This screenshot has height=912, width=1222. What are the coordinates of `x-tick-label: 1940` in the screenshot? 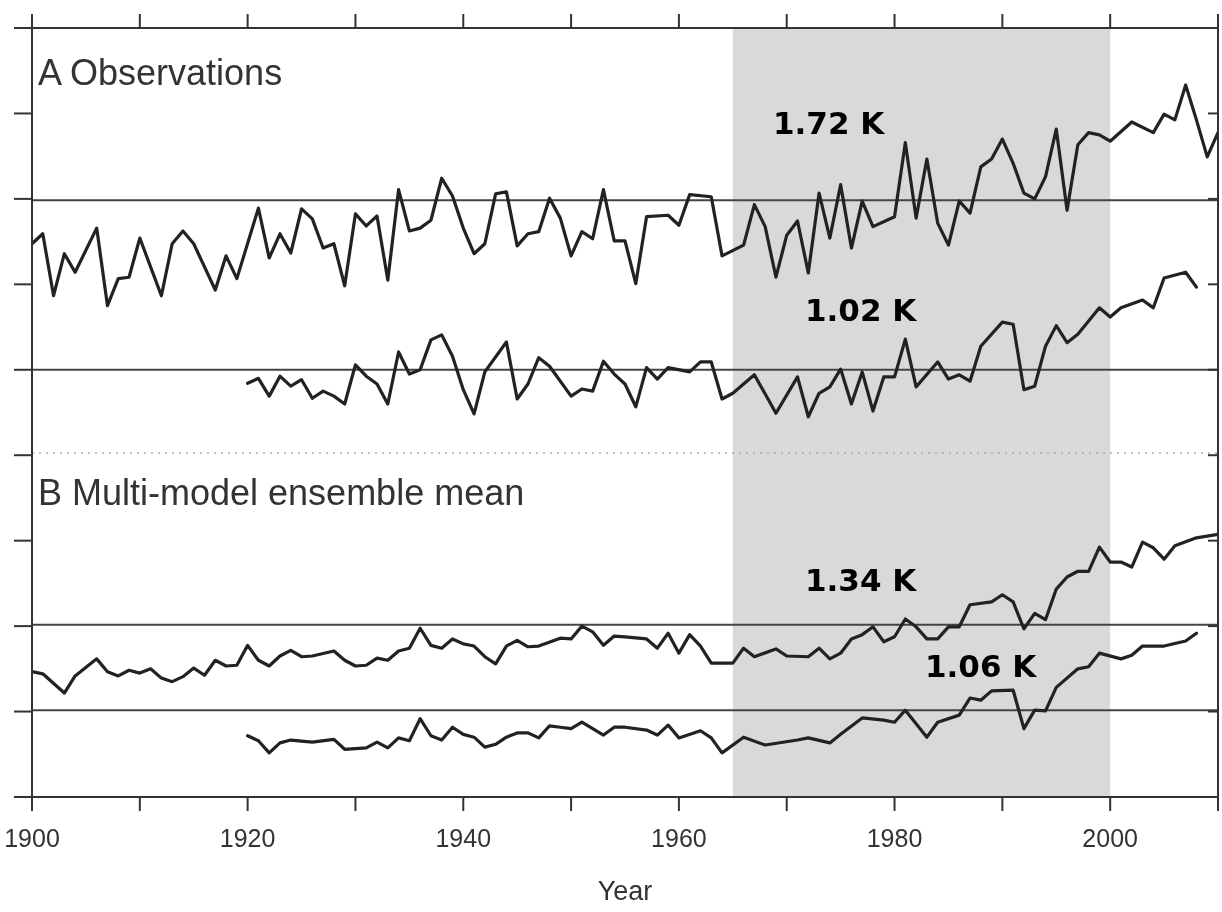 It's located at (463, 838).